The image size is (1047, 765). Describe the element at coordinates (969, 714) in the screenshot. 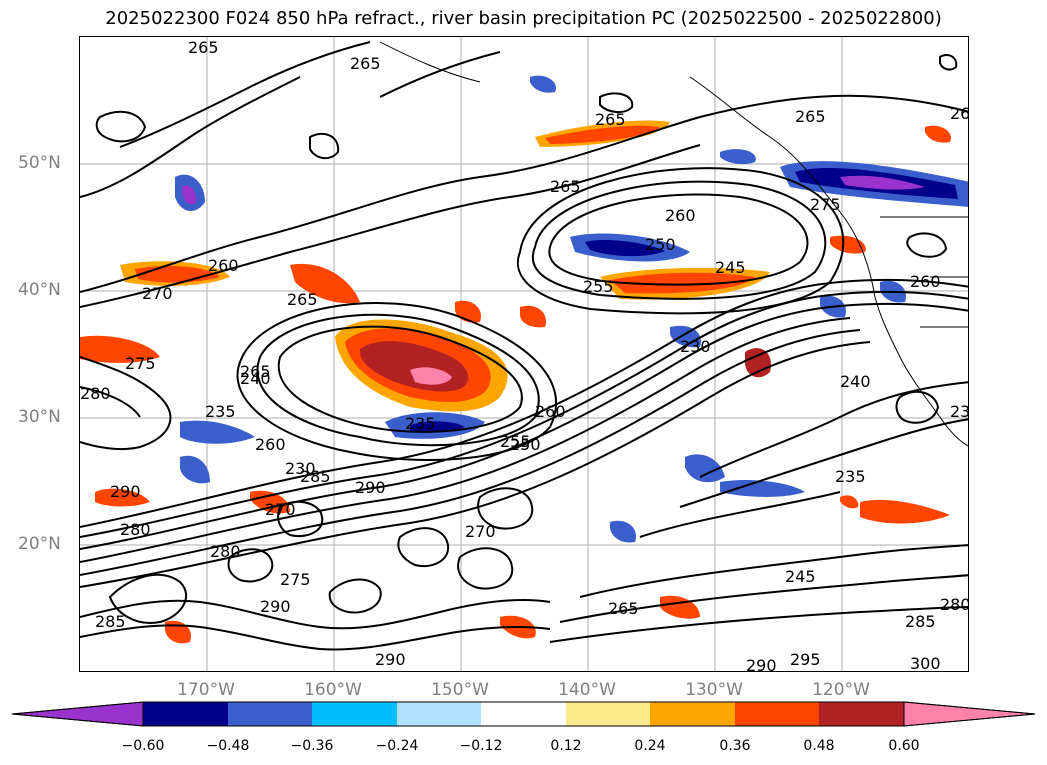

I see `colorbar-over-arrow` at that location.